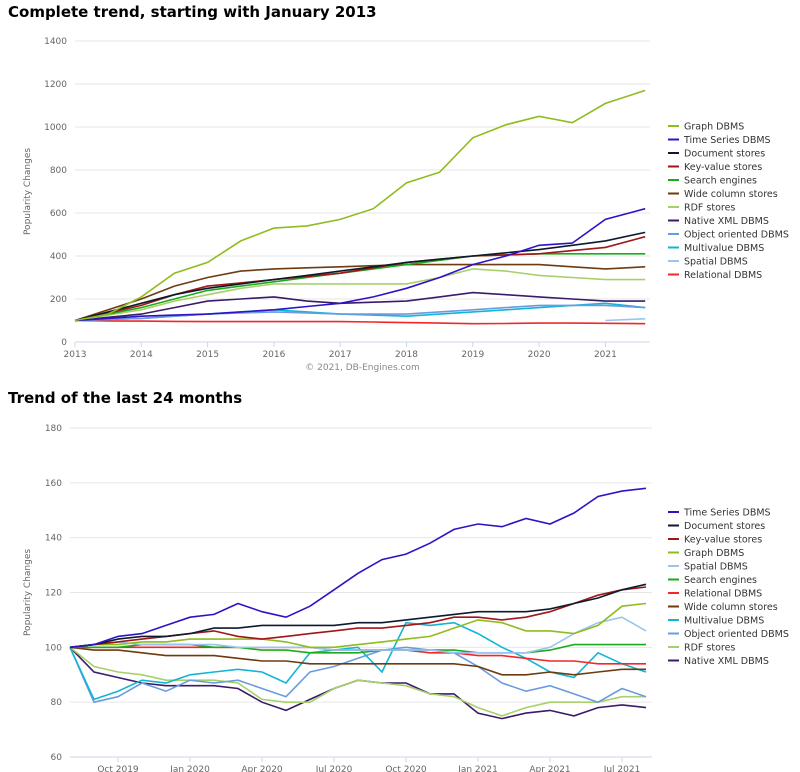  Describe the element at coordinates (55, 42) in the screenshot. I see `y-tick-label: 1400` at that location.